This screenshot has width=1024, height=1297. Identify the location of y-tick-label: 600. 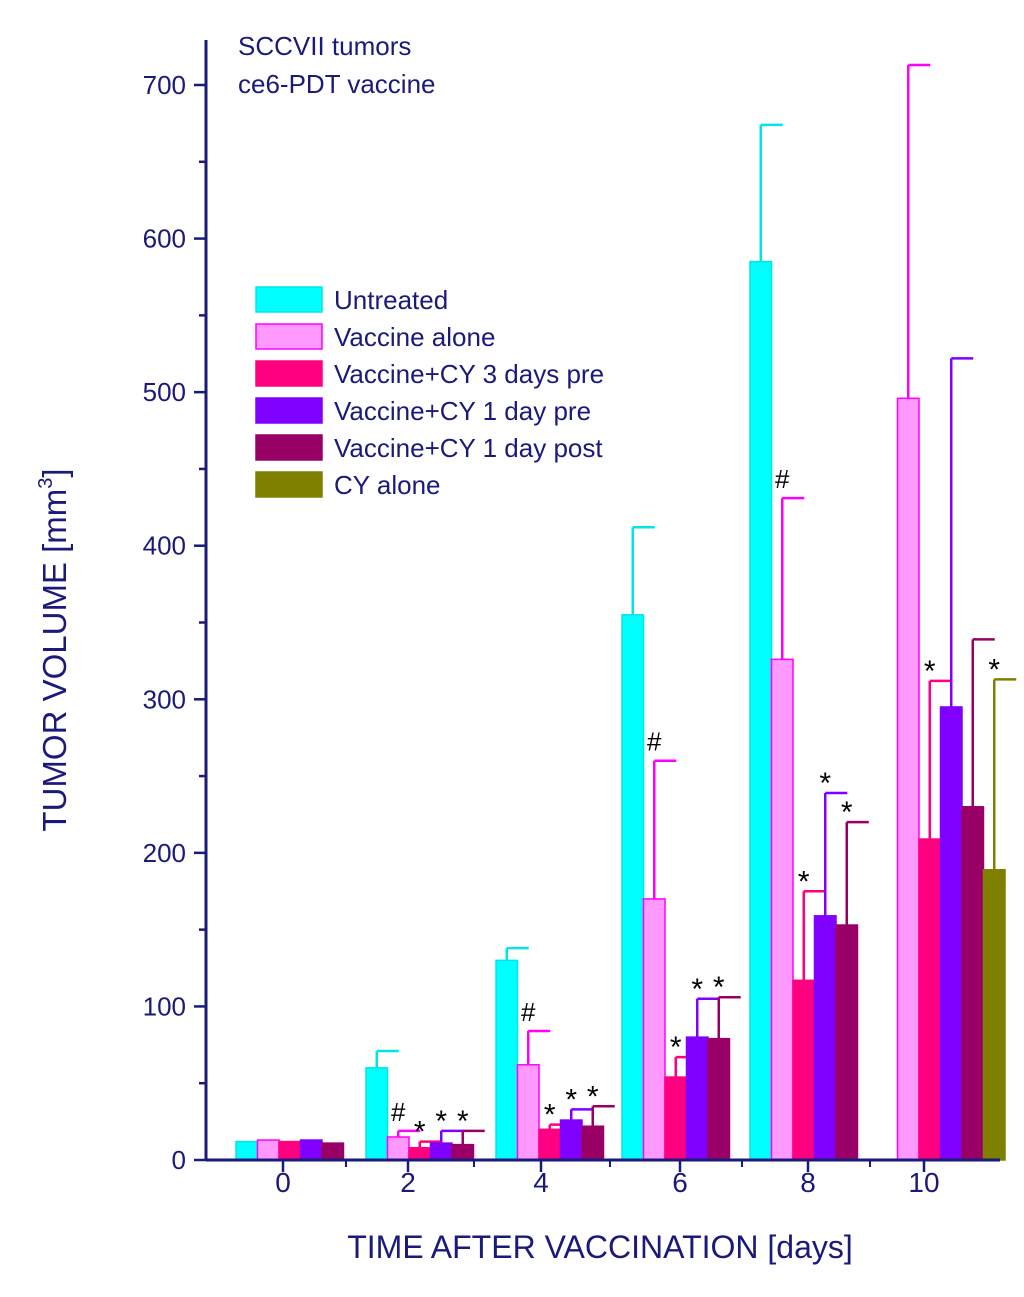
(164, 239).